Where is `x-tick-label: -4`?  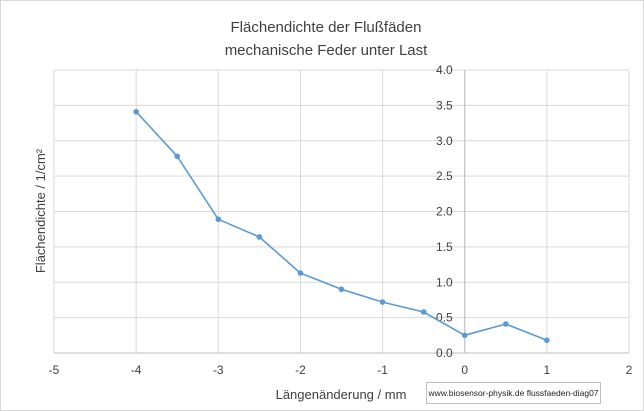
x-tick-label: -4 is located at coordinates (136, 370).